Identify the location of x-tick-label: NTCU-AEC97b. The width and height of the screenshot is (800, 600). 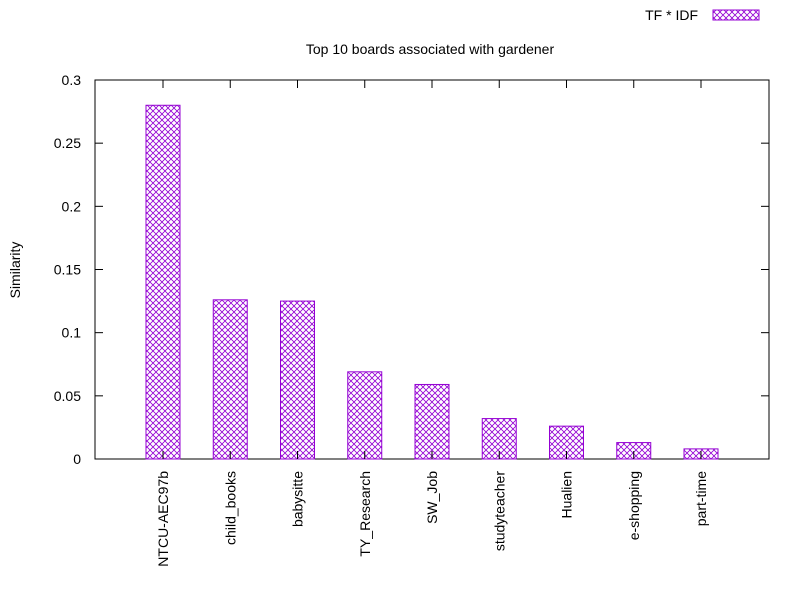
(163, 519).